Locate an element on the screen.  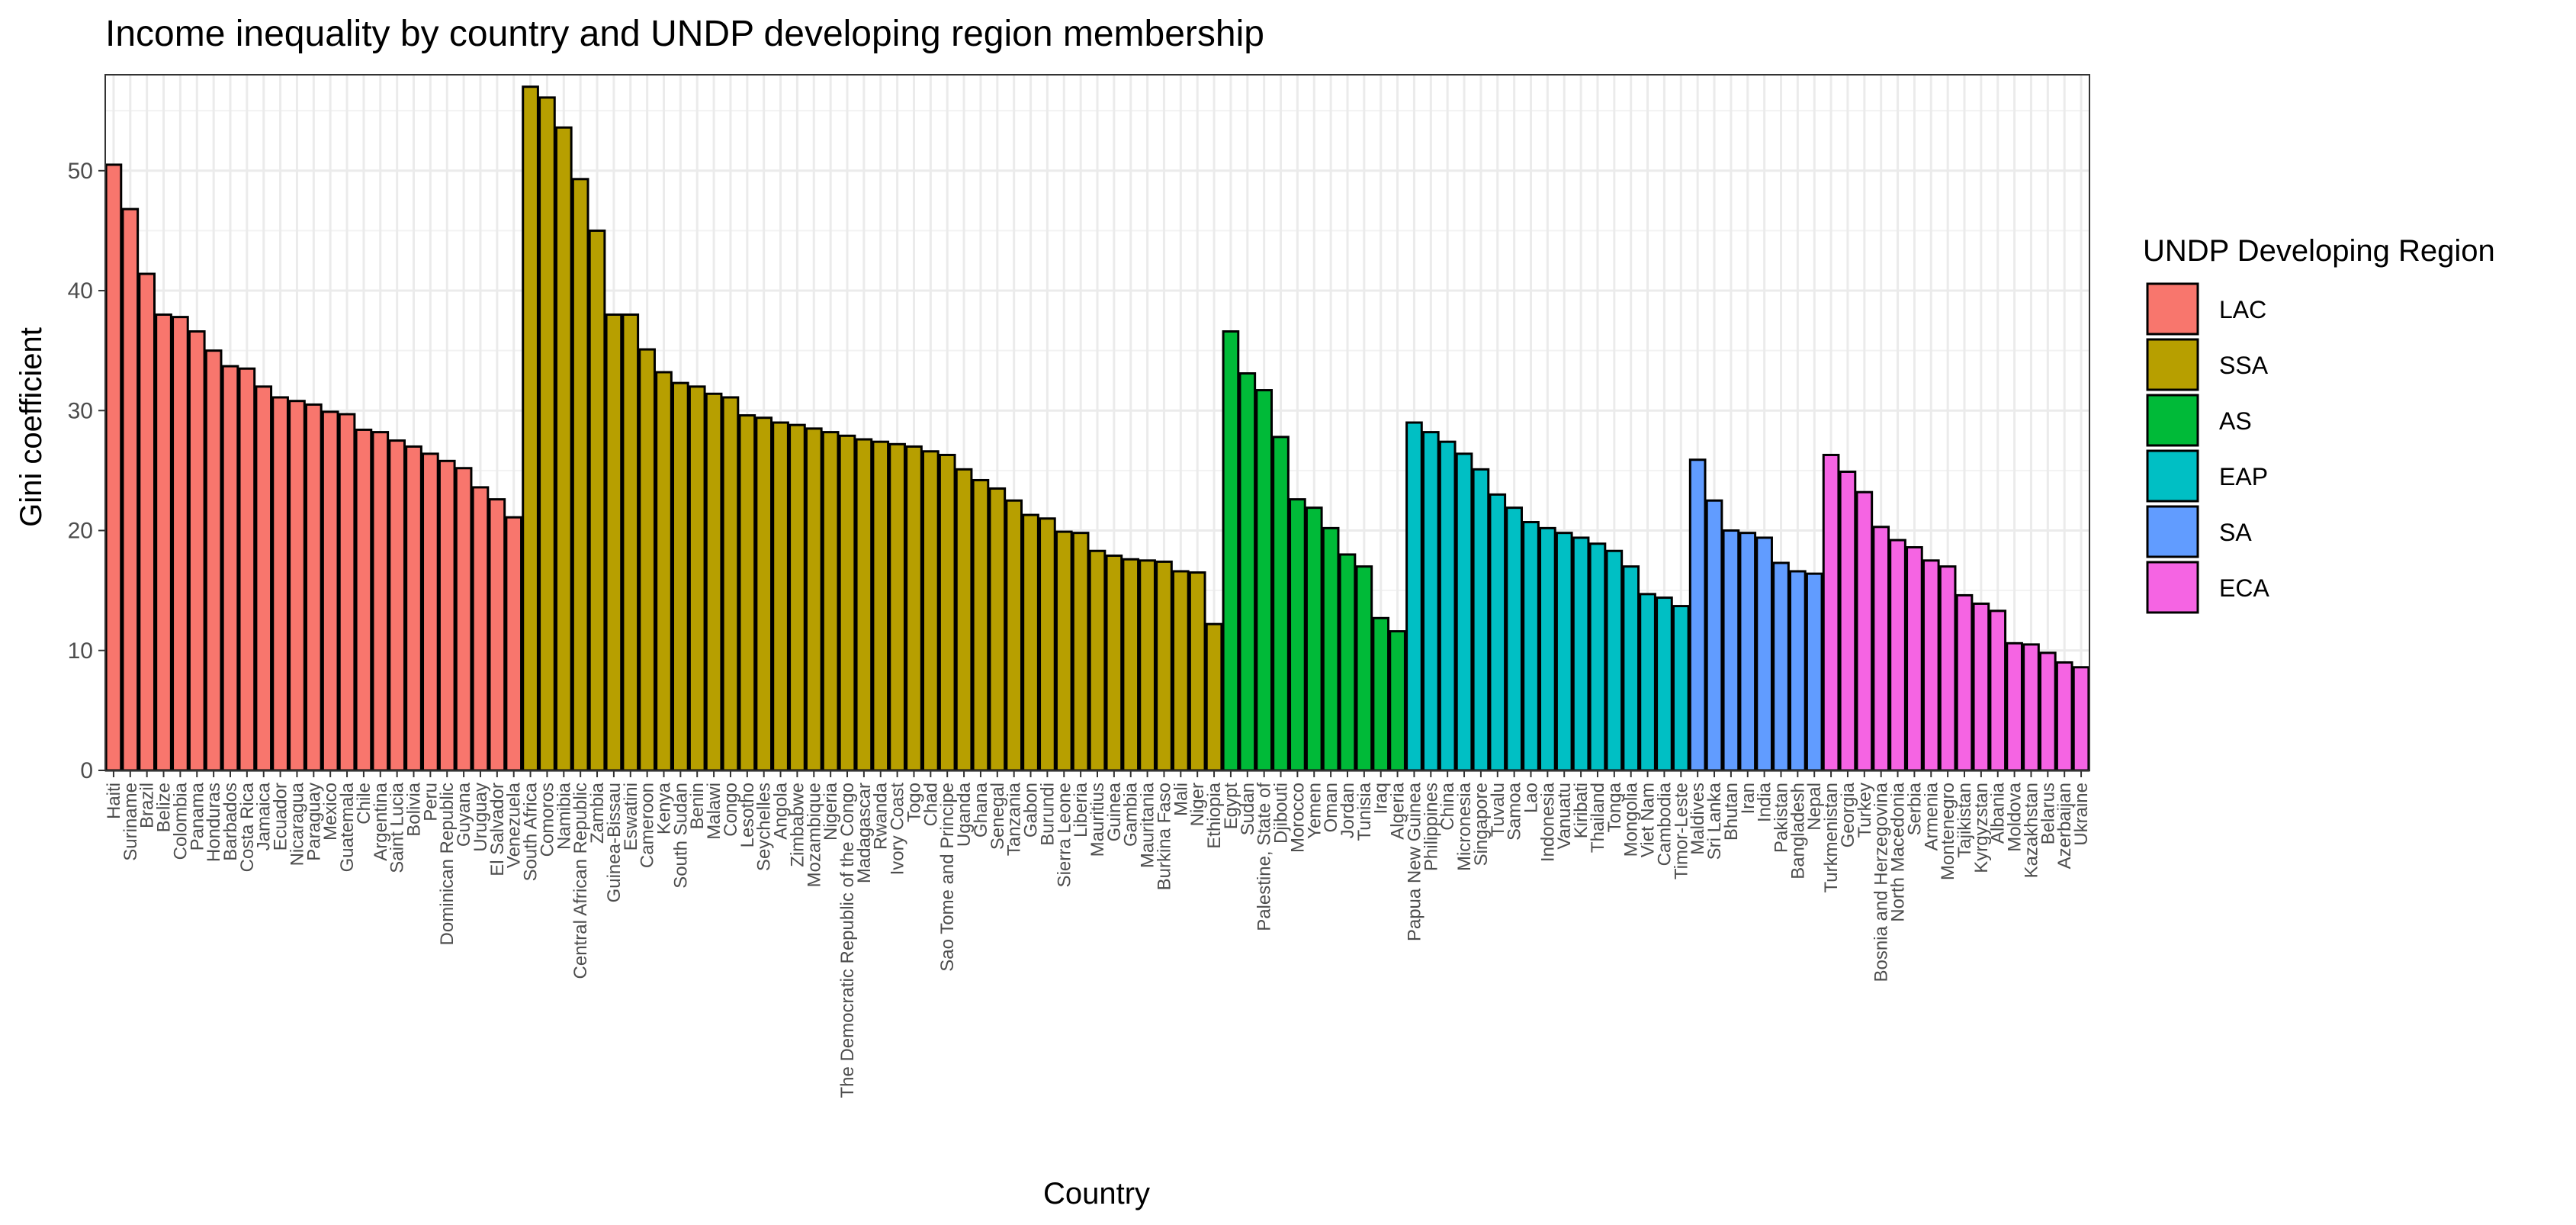
x-tick-label: Suriname is located at coordinates (130, 822).